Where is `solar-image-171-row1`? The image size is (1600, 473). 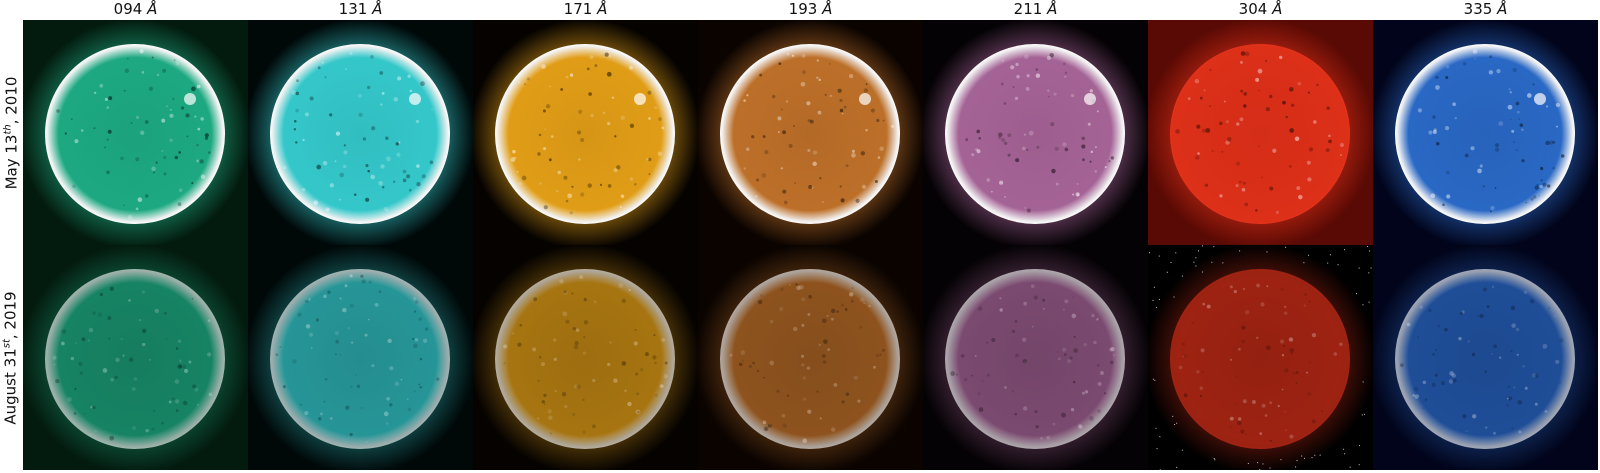 solar-image-171-row1 is located at coordinates (585, 132).